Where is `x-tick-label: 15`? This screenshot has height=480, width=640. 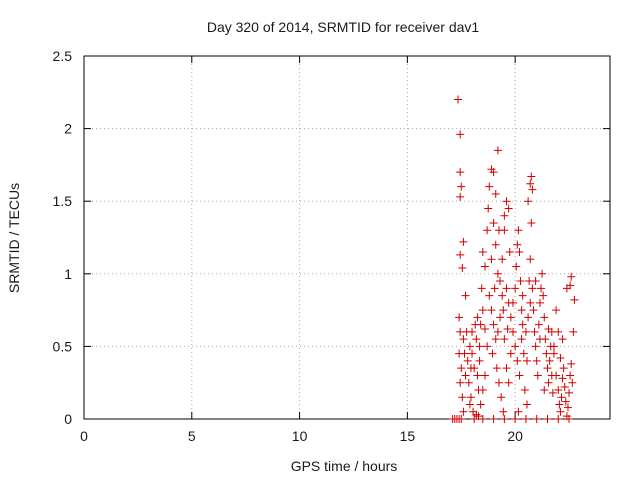 x-tick-label: 15 is located at coordinates (408, 436).